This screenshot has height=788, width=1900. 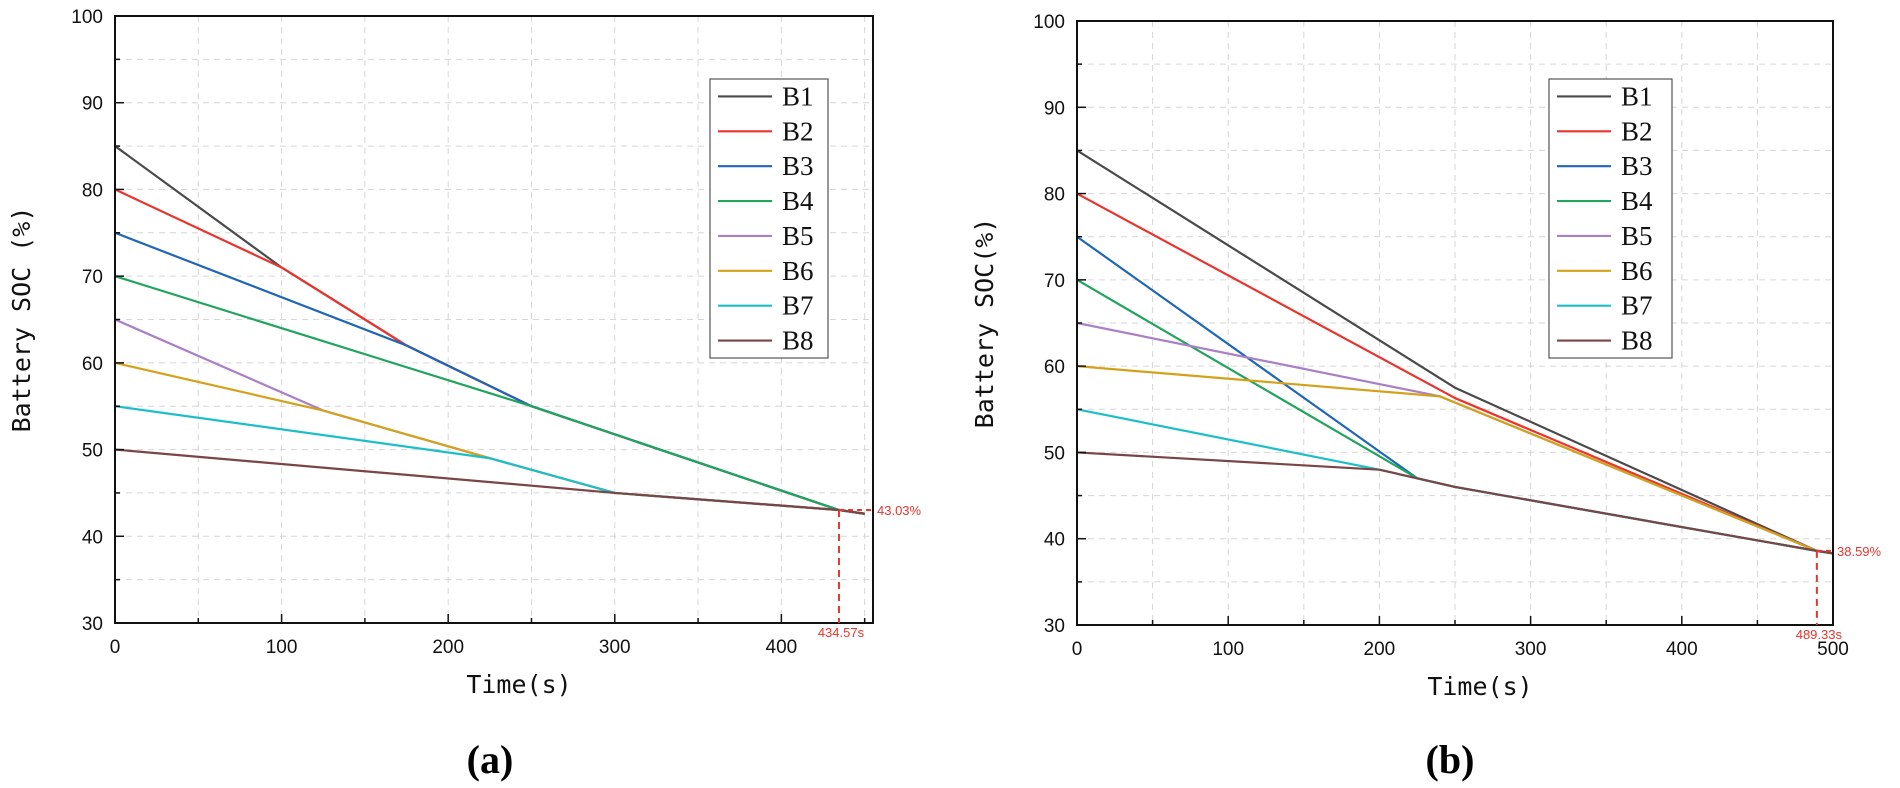 I want to click on annotation-x-label: 489.33s, so click(x=1819, y=634).